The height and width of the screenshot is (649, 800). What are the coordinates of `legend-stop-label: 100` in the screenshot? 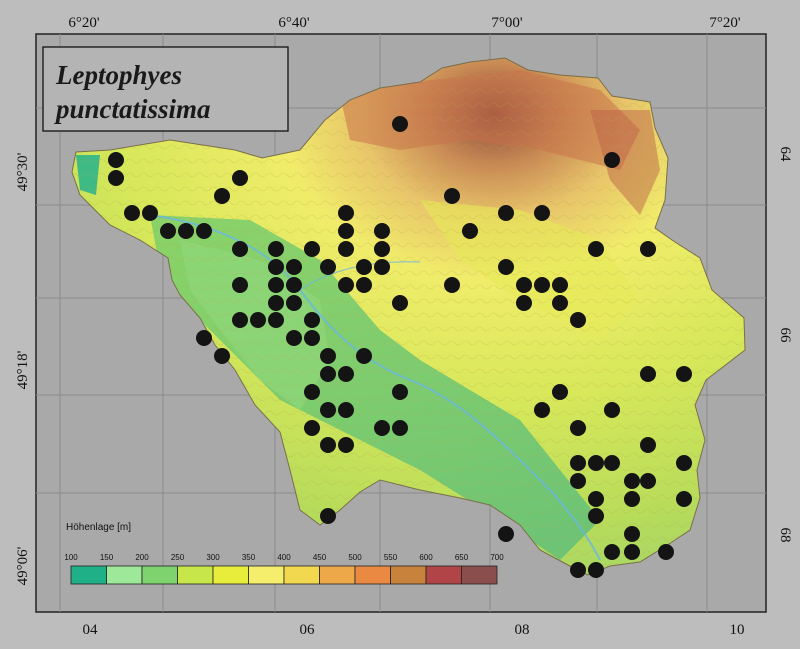 It's located at (71, 557).